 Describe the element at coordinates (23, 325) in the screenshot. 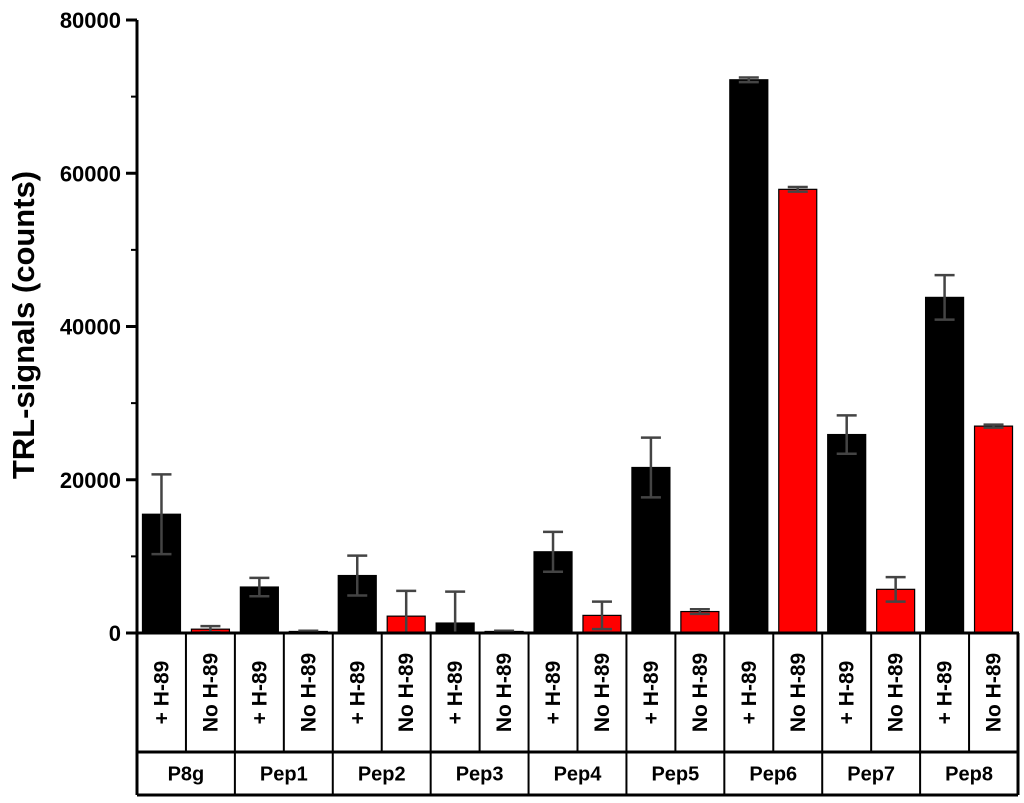

I see `y-axis-title: TRL-signals (counts)` at that location.